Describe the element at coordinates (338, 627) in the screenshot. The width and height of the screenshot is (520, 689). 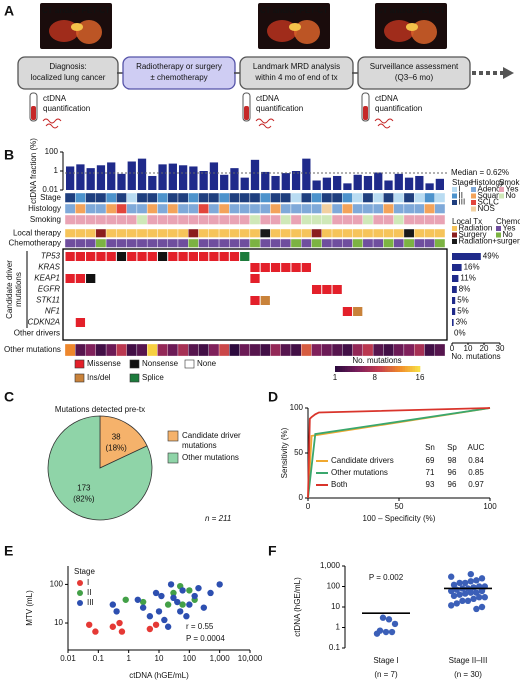
I see `y-tick-label: 1` at that location.